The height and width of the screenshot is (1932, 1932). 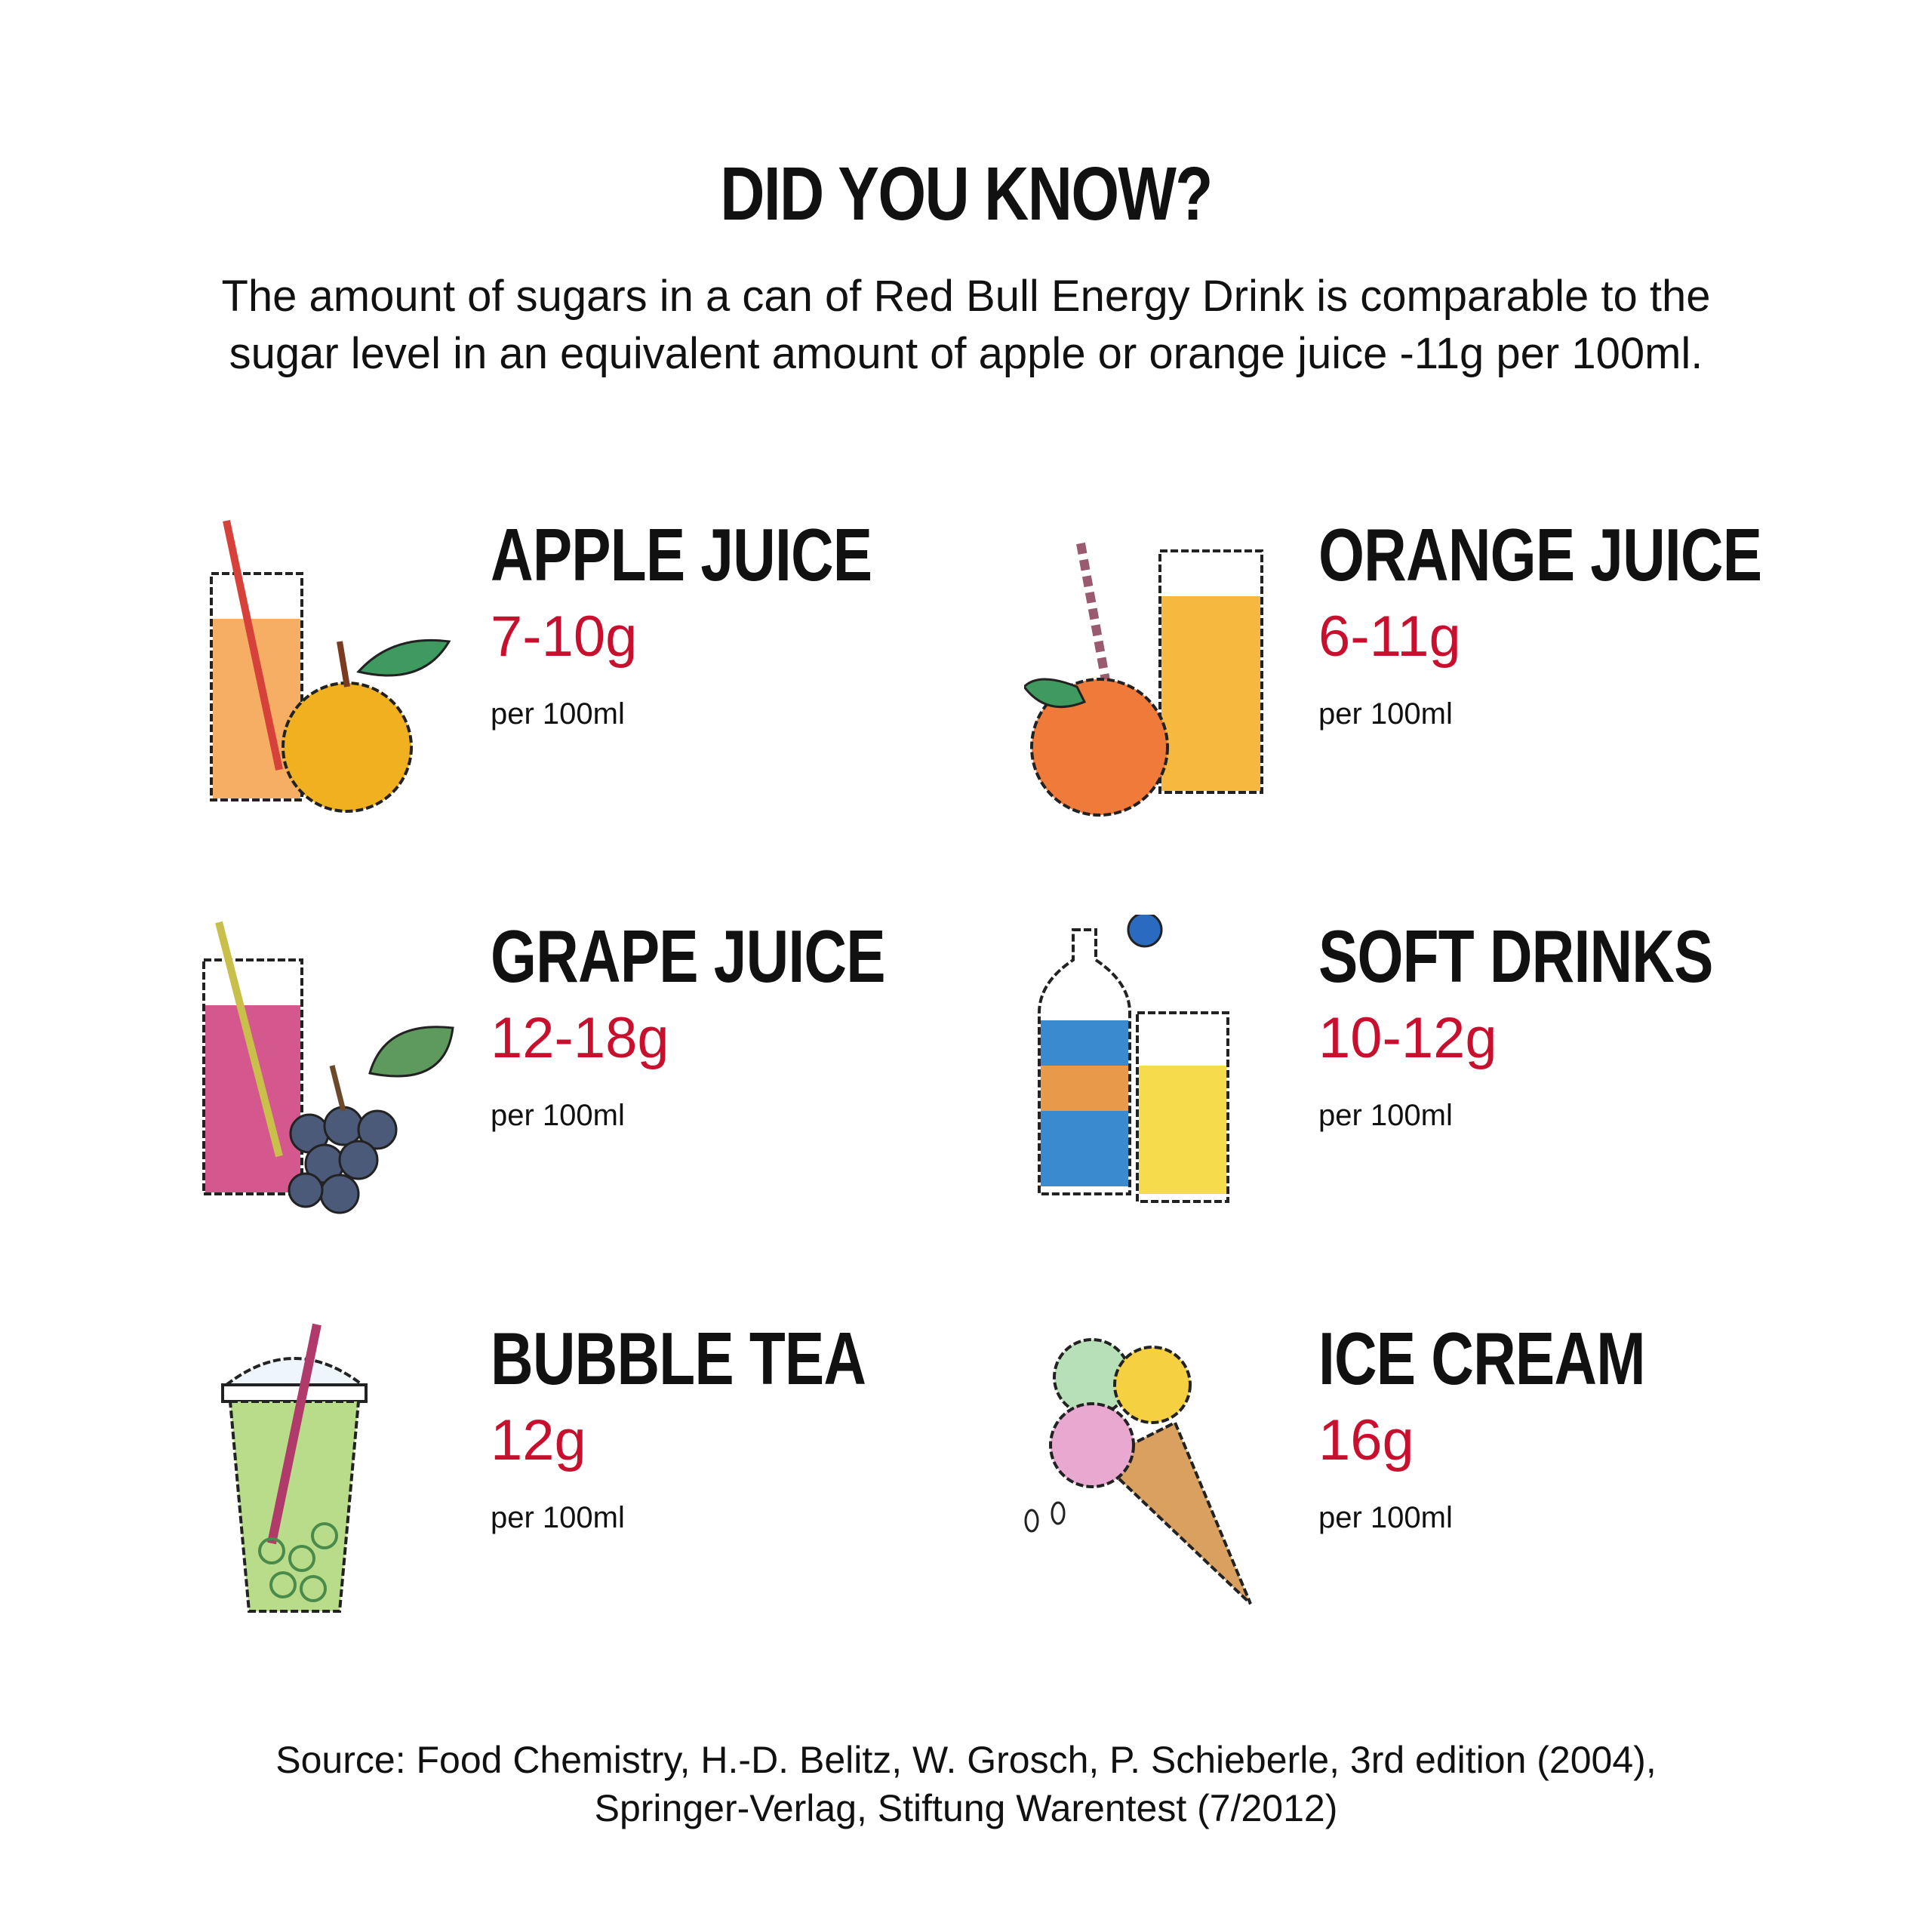 I want to click on item-name: SOFT DRINKS, so click(x=1515, y=956).